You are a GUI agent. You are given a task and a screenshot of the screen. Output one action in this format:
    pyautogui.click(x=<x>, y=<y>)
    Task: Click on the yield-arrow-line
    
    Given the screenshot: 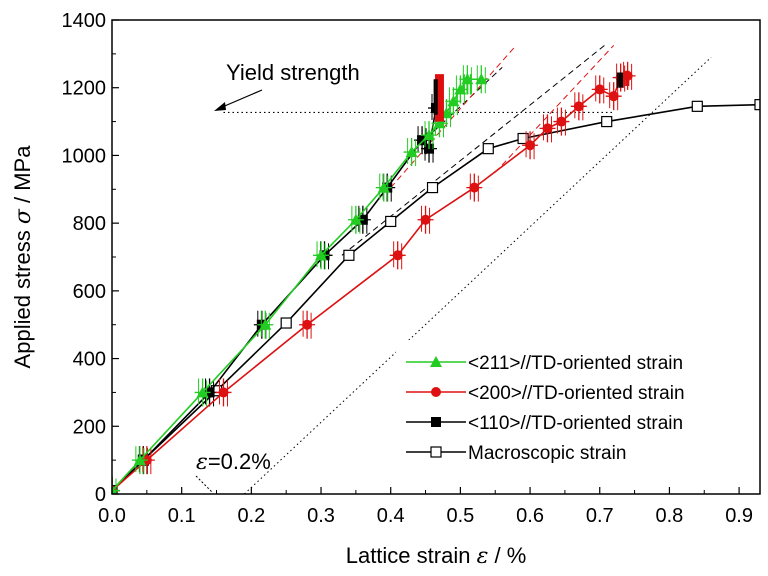 What is the action you would take?
    pyautogui.click(x=241, y=99)
    